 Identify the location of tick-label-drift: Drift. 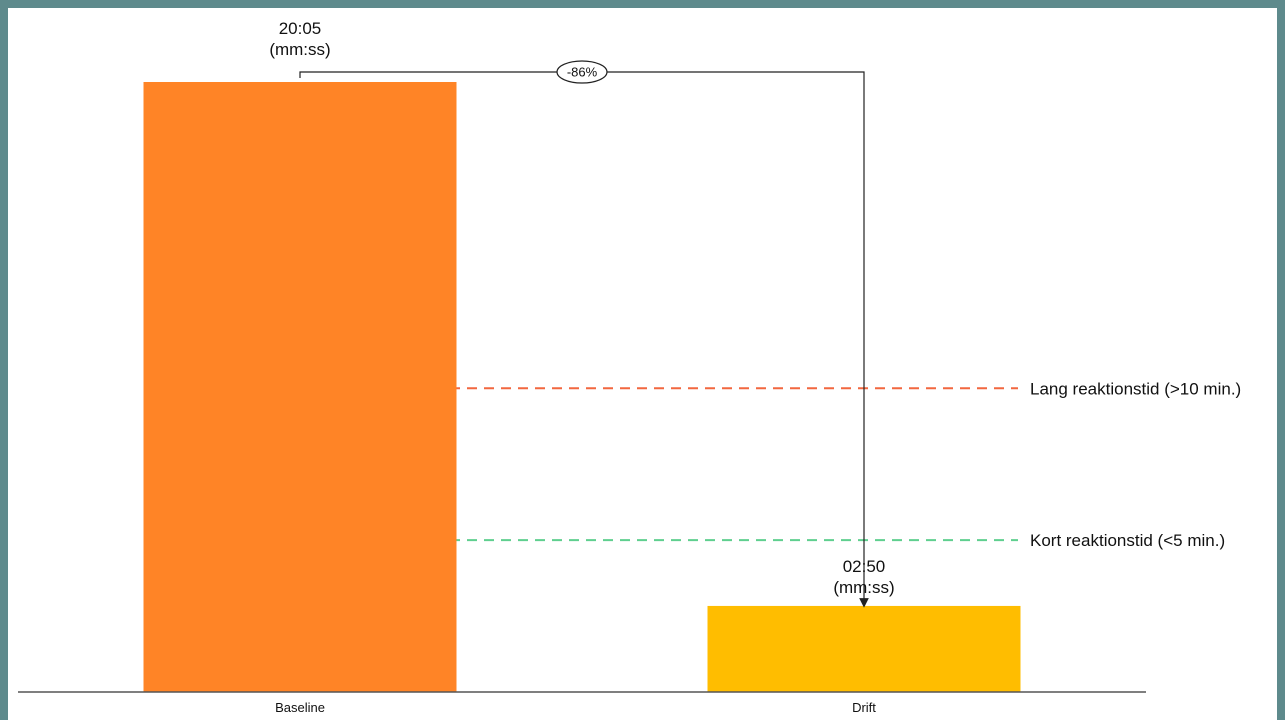
(864, 707).